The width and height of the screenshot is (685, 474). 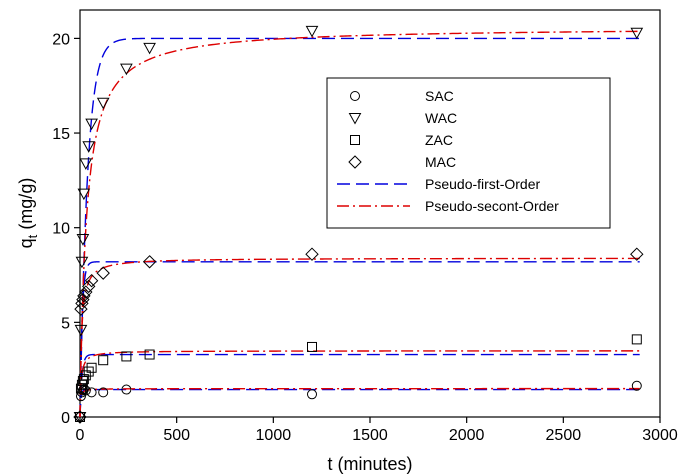 What do you see at coordinates (28, 213) in the screenshot?
I see `y-axis-title: qt (mg/g)` at bounding box center [28, 213].